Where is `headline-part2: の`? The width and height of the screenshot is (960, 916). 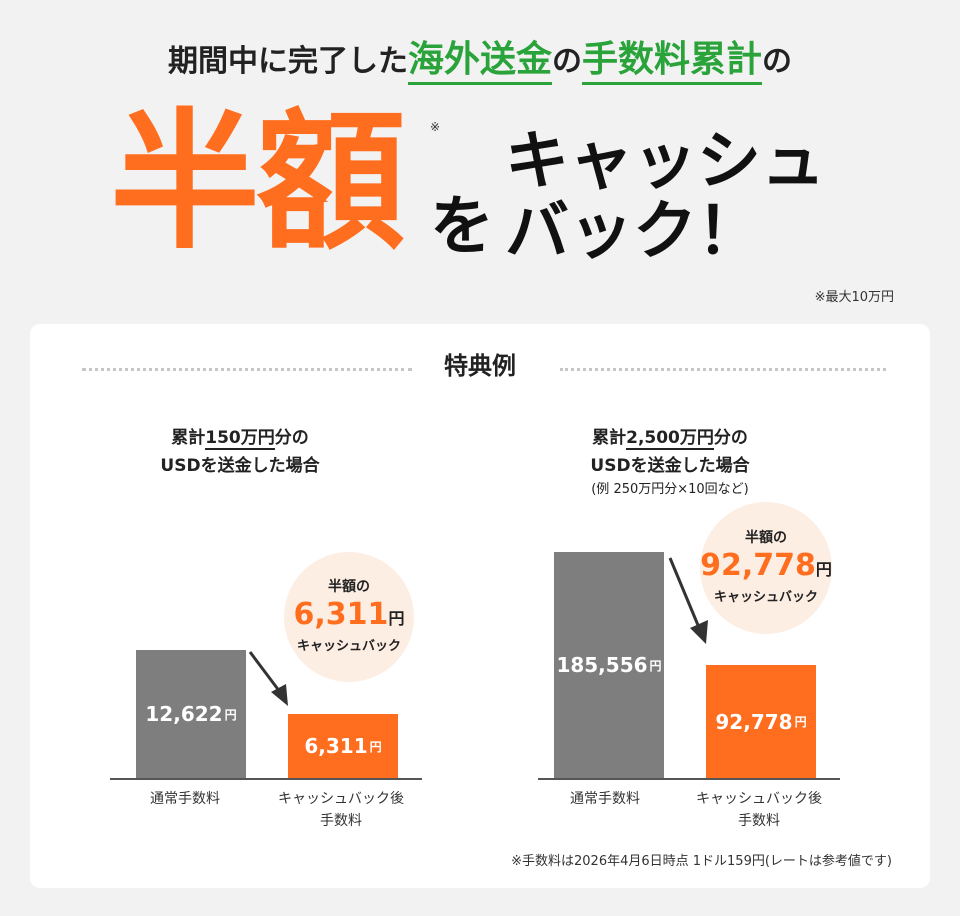 headline-part2: の is located at coordinates (567, 61).